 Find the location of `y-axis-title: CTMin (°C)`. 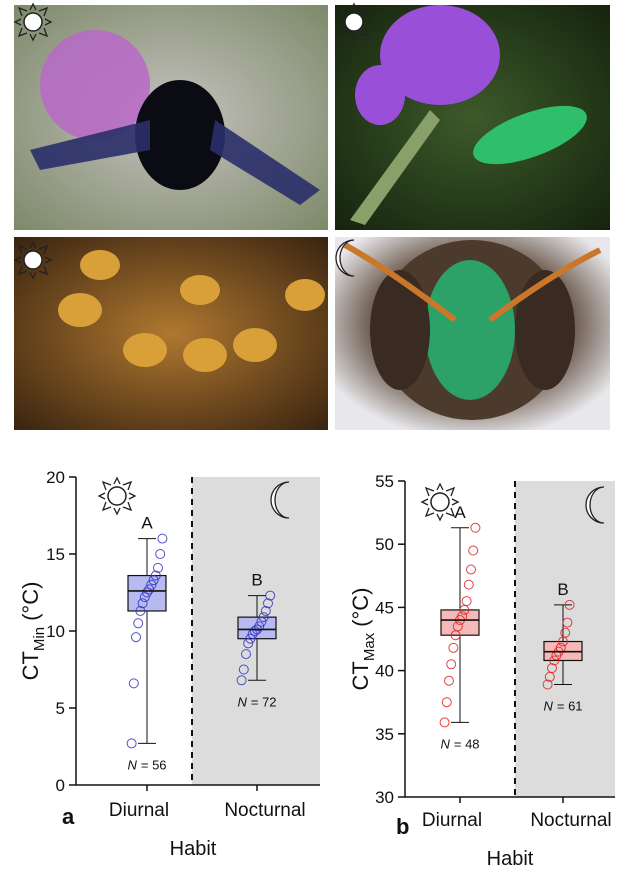

y-axis-title: CTMin (°C) is located at coordinates (33, 631).